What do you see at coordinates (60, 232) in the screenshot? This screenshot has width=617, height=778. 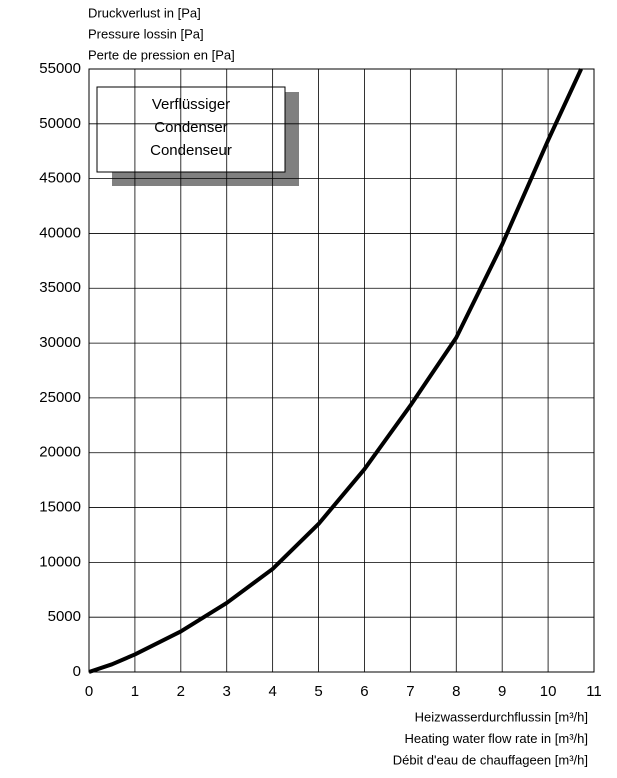 I see `y-tick-label: 40000` at bounding box center [60, 232].